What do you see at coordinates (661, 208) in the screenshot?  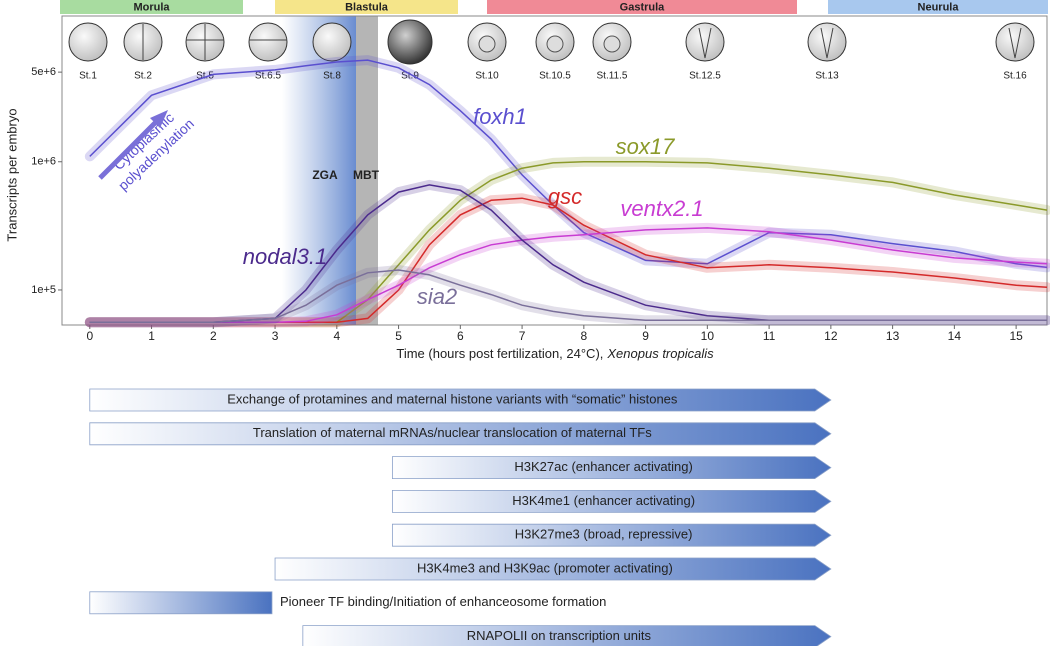 I see `series-label: ventx2.1` at bounding box center [661, 208].